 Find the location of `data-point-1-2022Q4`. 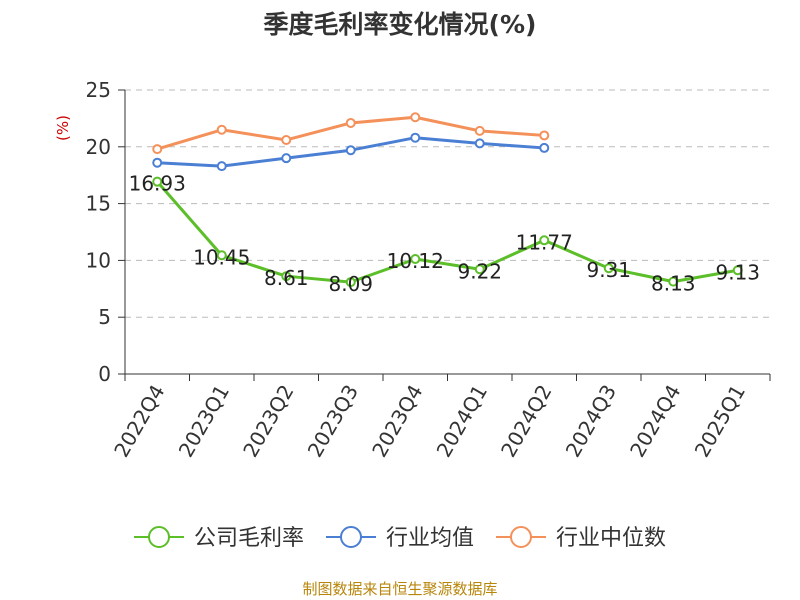

data-point-1-2022Q4 is located at coordinates (157, 181).